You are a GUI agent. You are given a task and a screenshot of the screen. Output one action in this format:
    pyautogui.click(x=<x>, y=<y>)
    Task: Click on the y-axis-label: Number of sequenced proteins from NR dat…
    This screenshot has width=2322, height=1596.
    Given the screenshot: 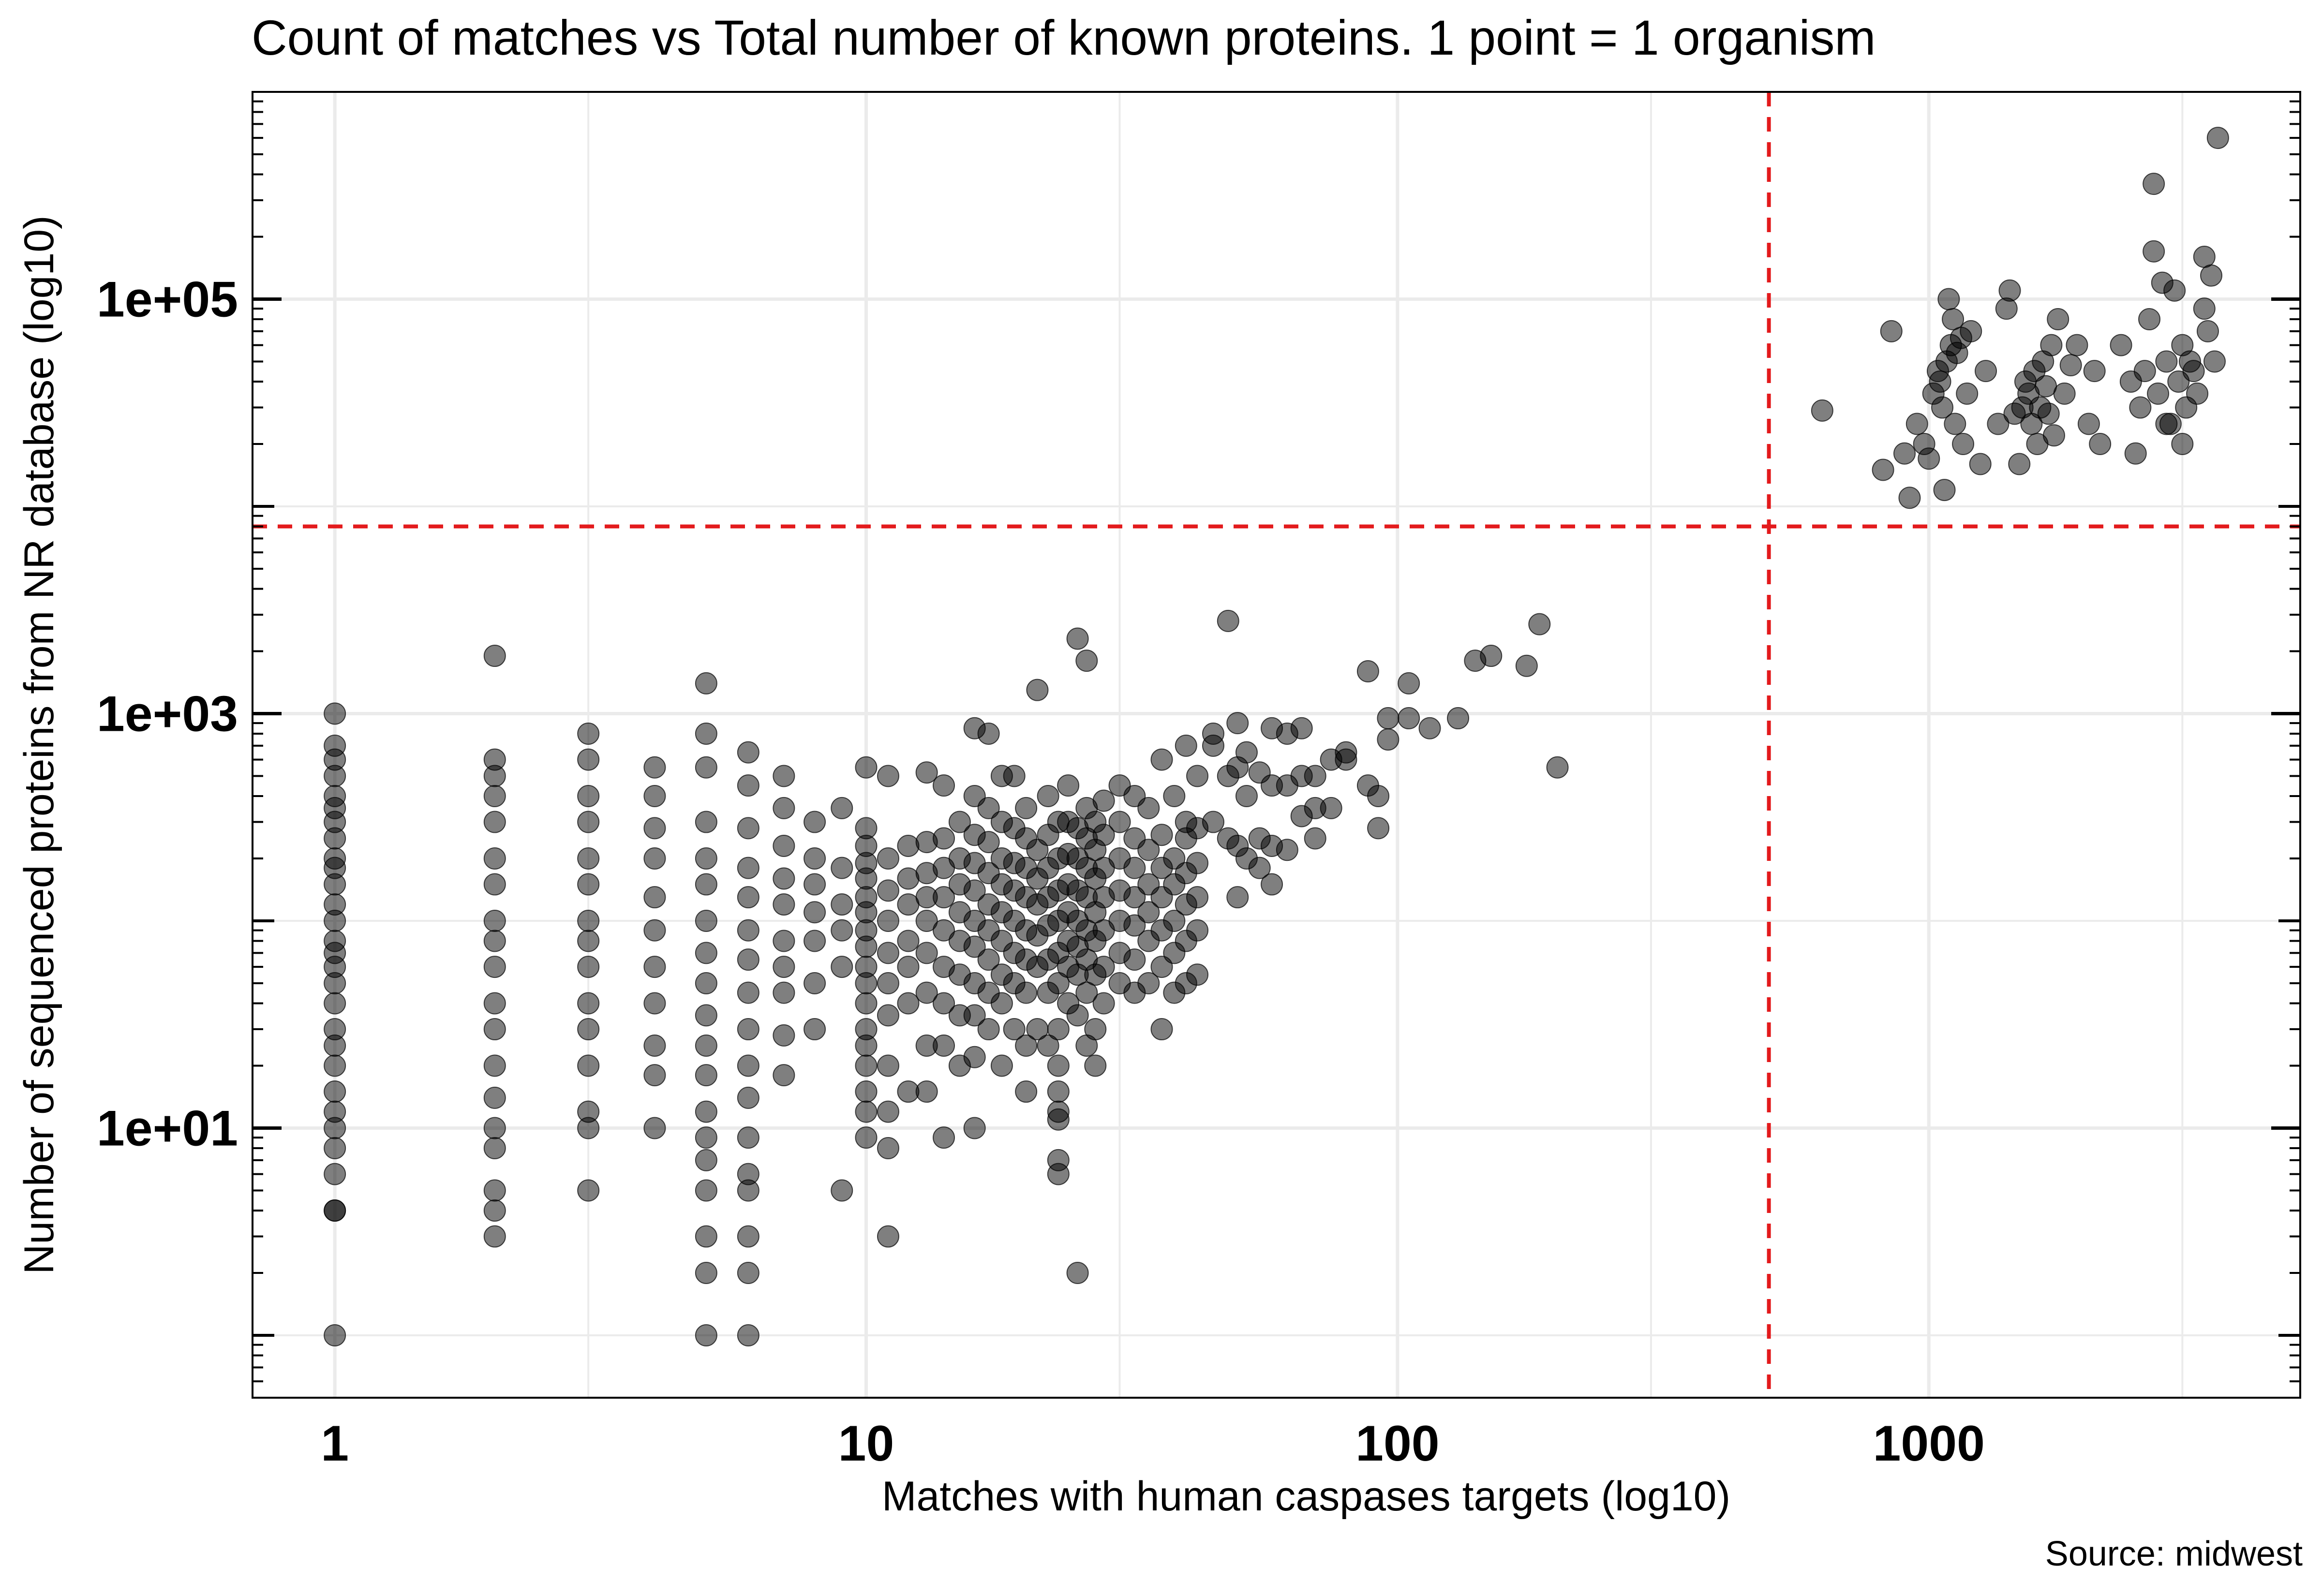 What is the action you would take?
    pyautogui.click(x=39, y=744)
    